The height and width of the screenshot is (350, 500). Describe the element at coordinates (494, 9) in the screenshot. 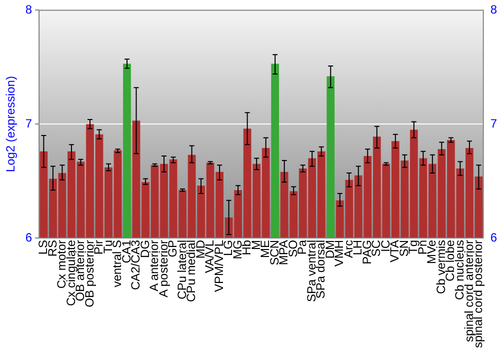

I see `y2-tick-label: 8` at that location.